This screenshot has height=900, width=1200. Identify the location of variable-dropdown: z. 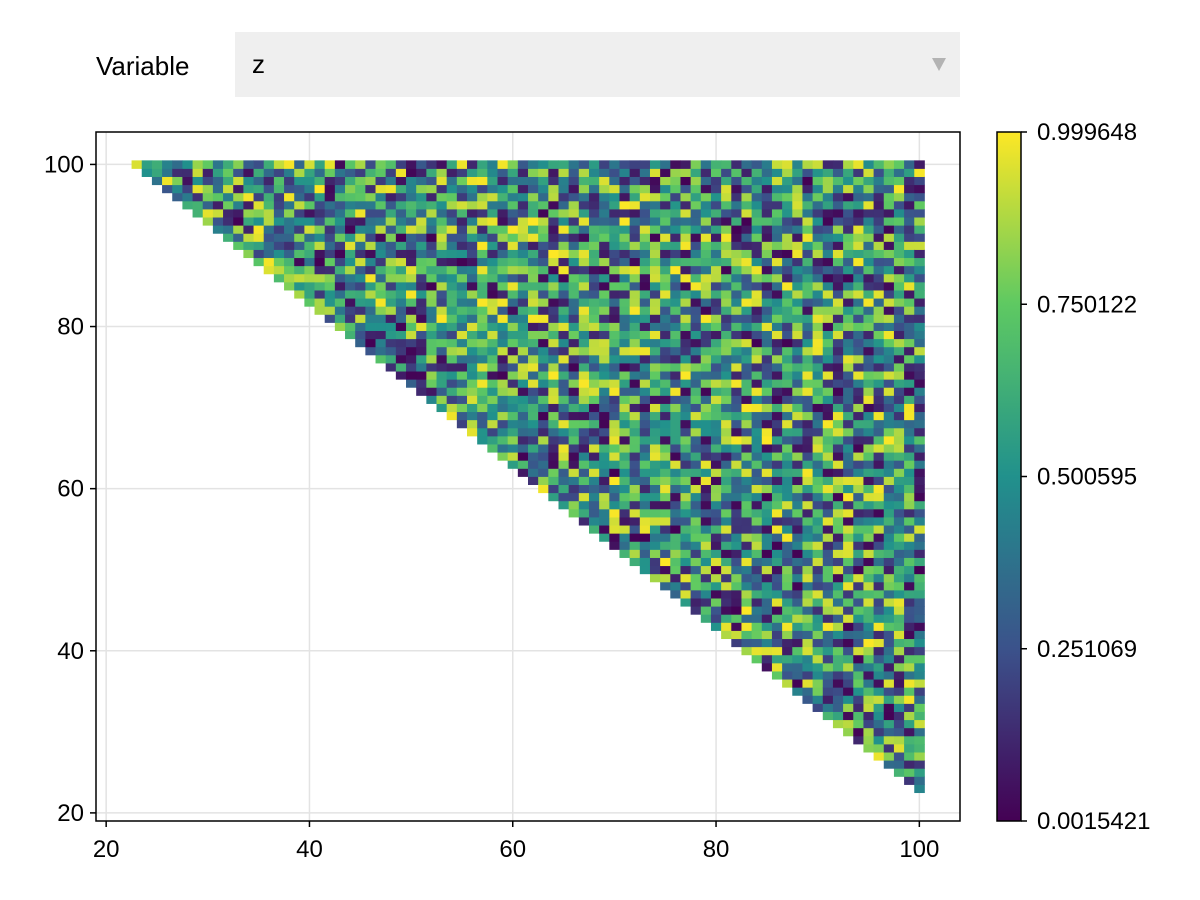
(597, 64).